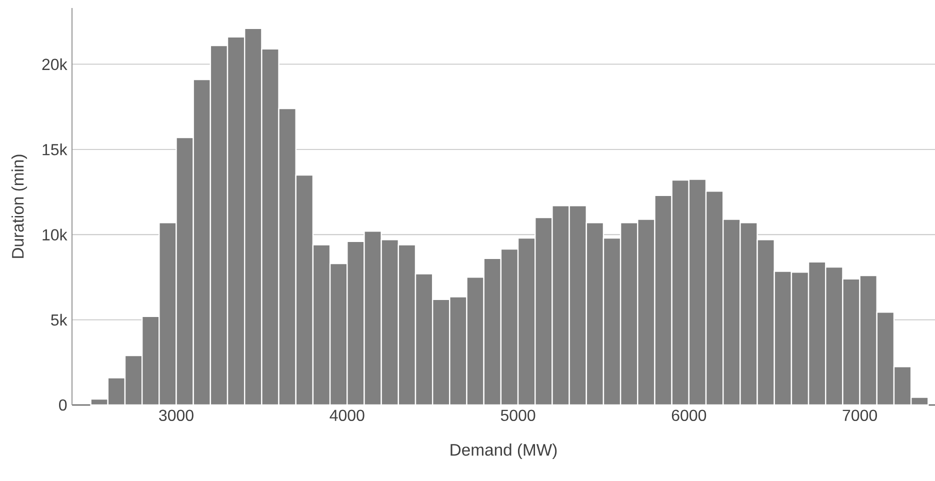  Describe the element at coordinates (859, 416) in the screenshot. I see `x-tick-label: 7000` at that location.